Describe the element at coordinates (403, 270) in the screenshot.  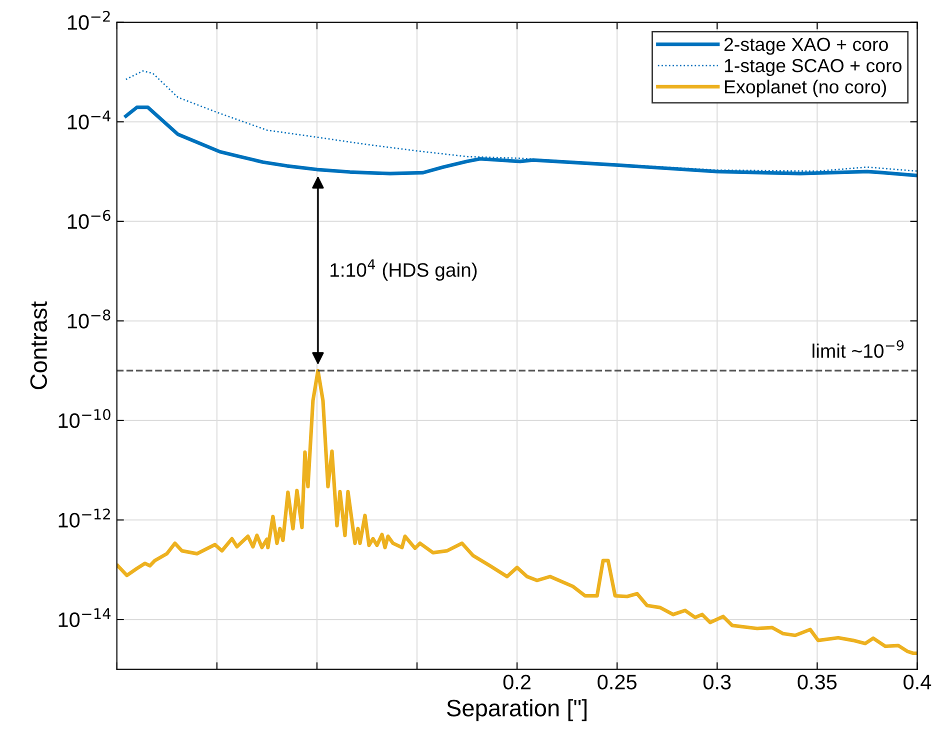
I see `annotation: 1:10$^{4}$ (HDS gain)` at that location.